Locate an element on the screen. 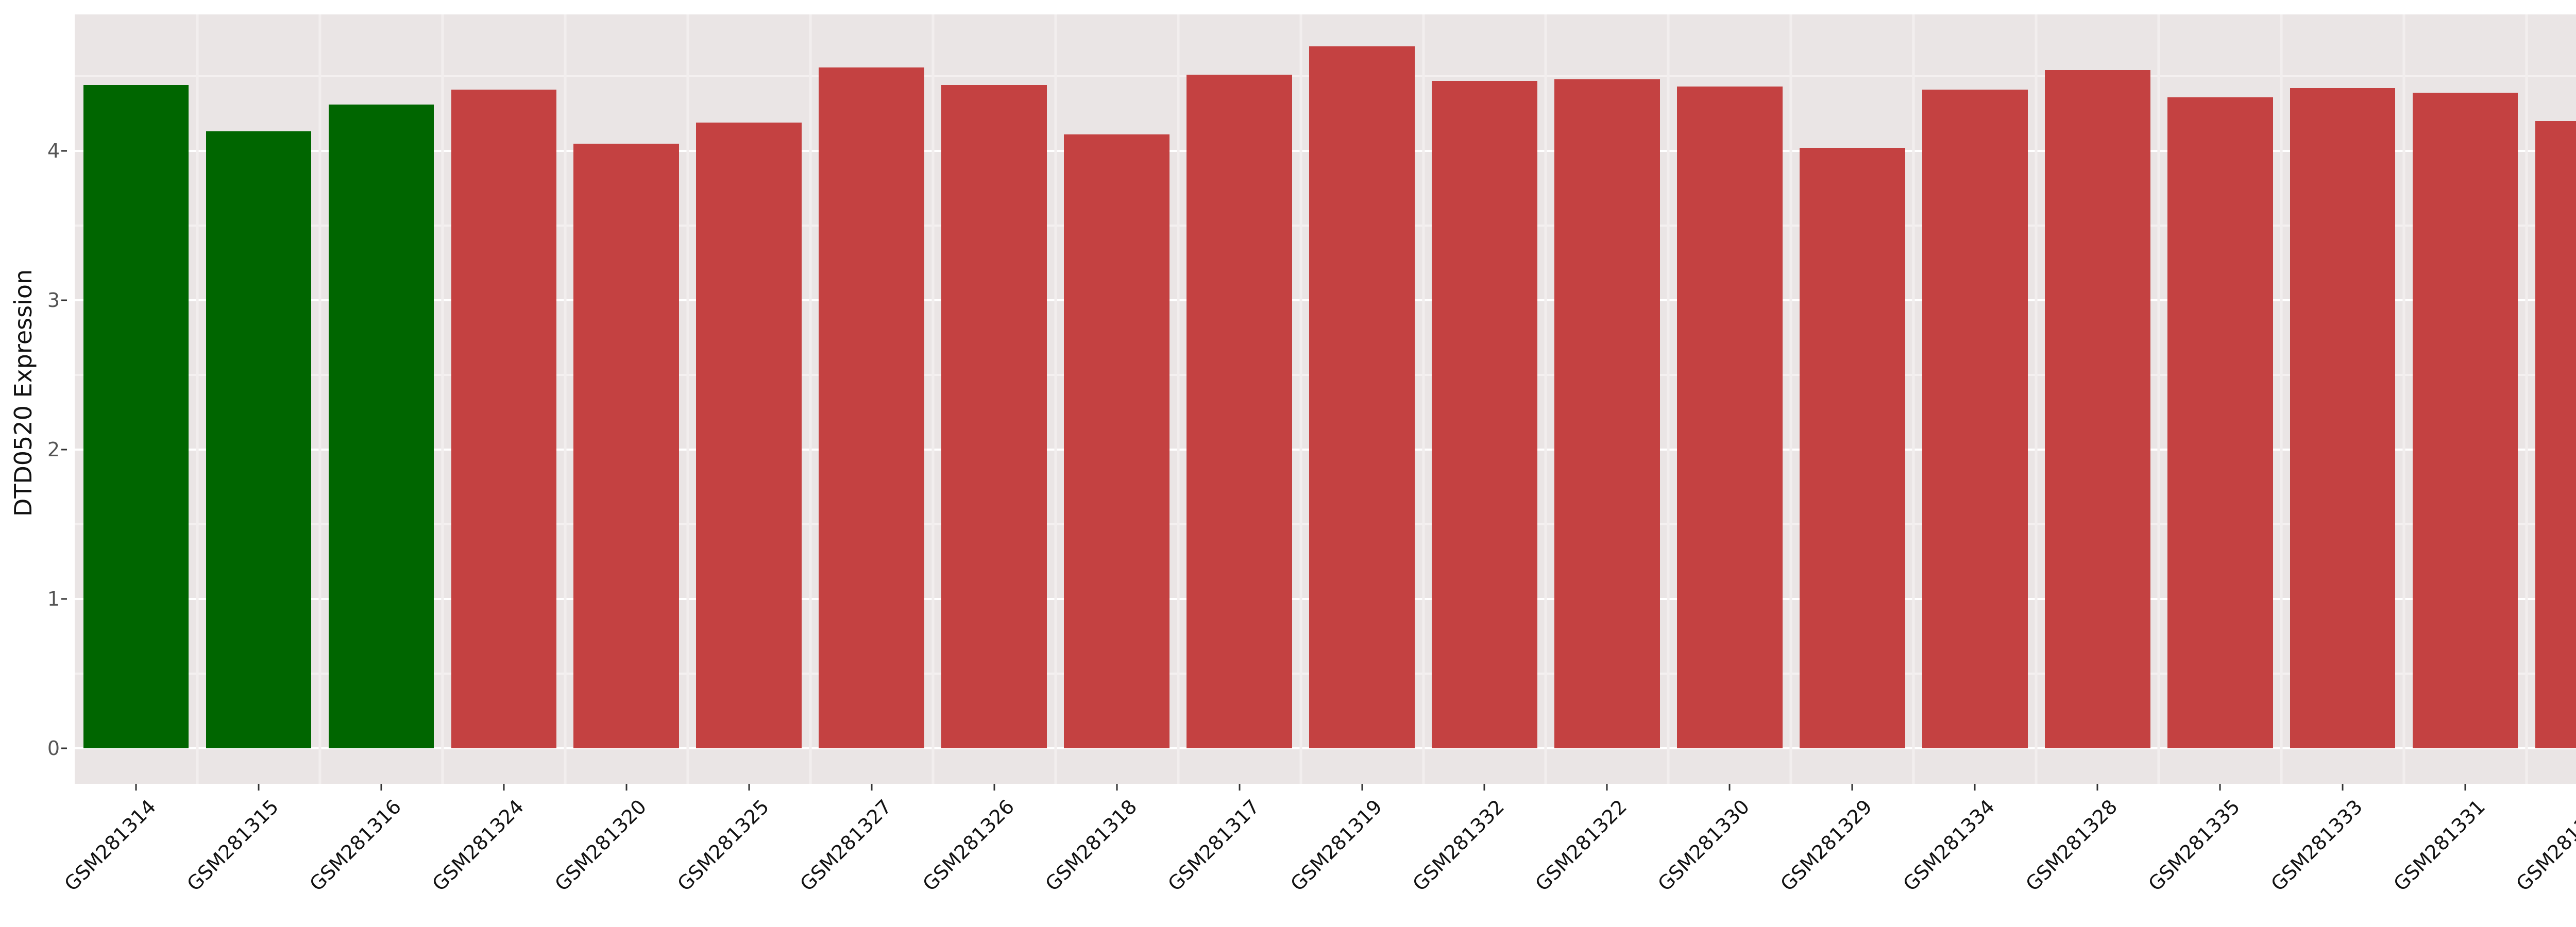  x-axis-tick-label: GSM281326 is located at coordinates (968, 846).